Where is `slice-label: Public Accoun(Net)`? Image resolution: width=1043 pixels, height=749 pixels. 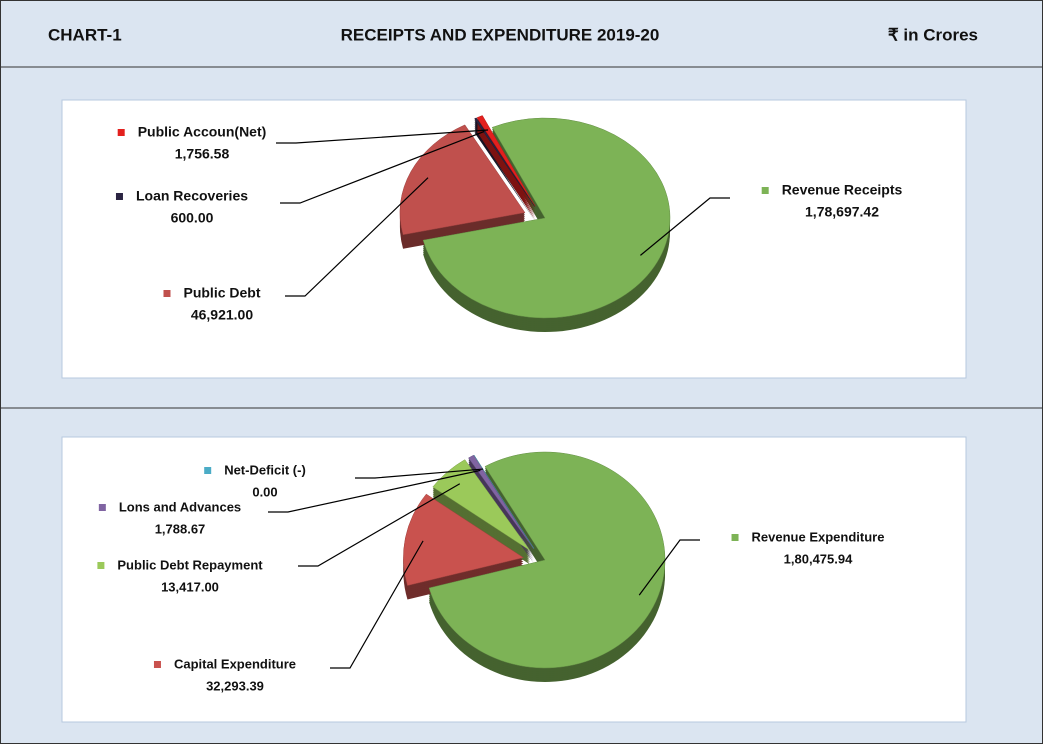 slice-label: Public Accoun(Net) is located at coordinates (202, 132).